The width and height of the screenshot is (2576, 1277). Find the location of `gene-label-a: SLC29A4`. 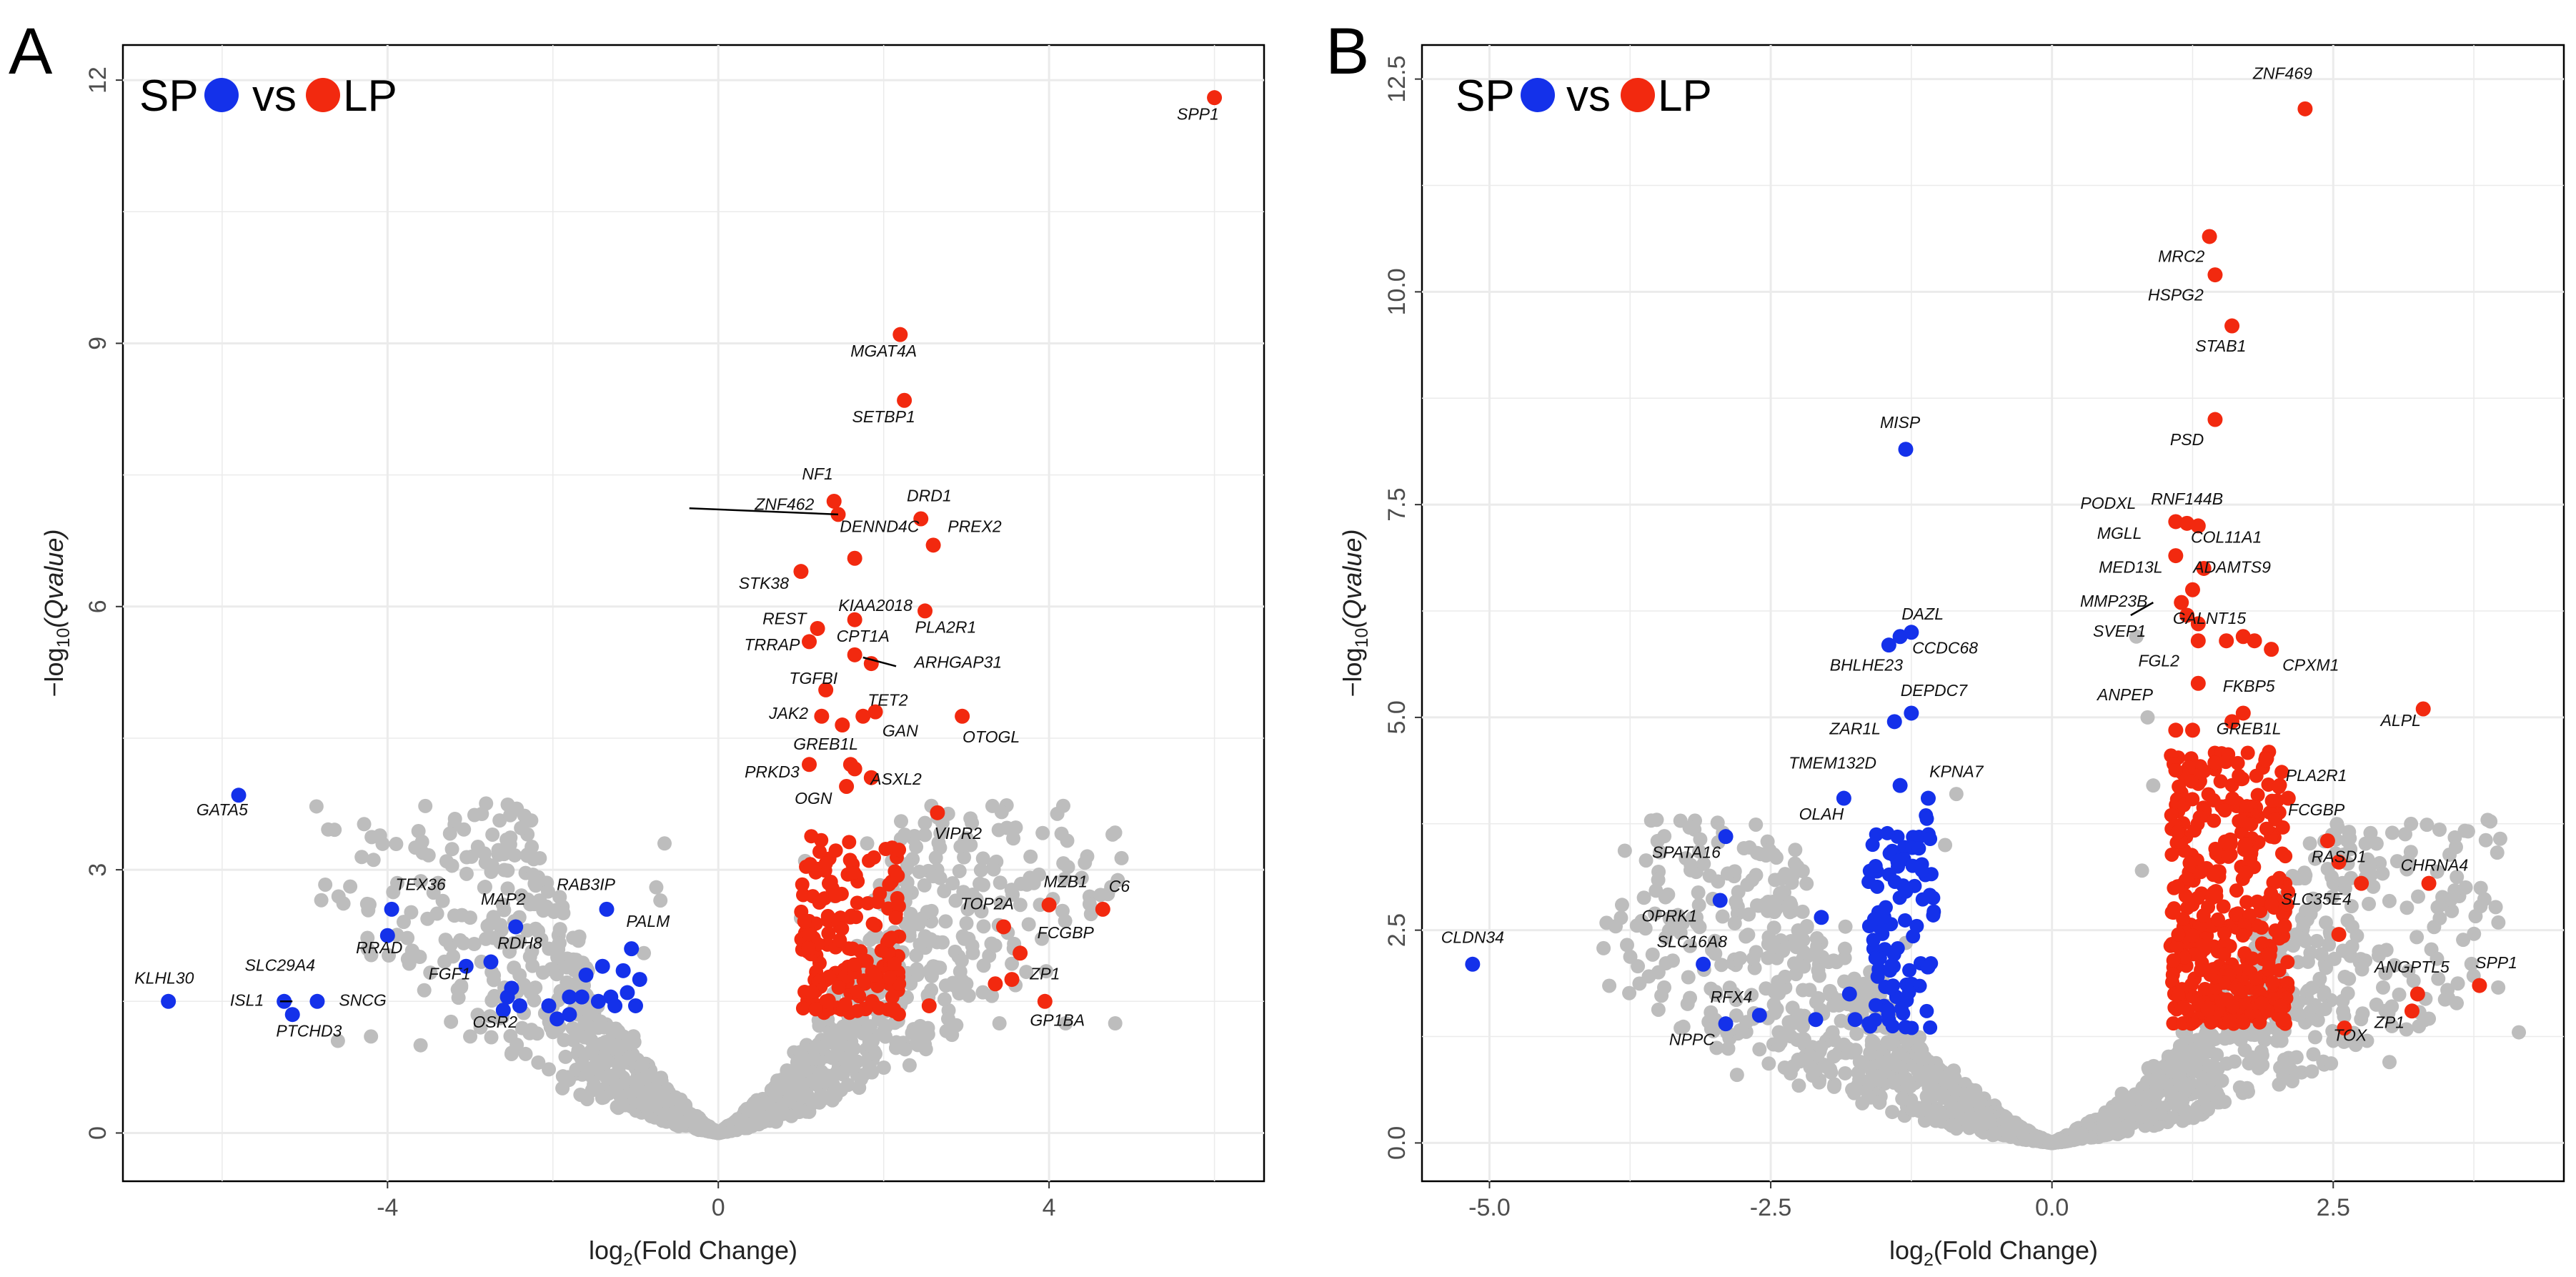

gene-label-a: SLC29A4 is located at coordinates (280, 964).